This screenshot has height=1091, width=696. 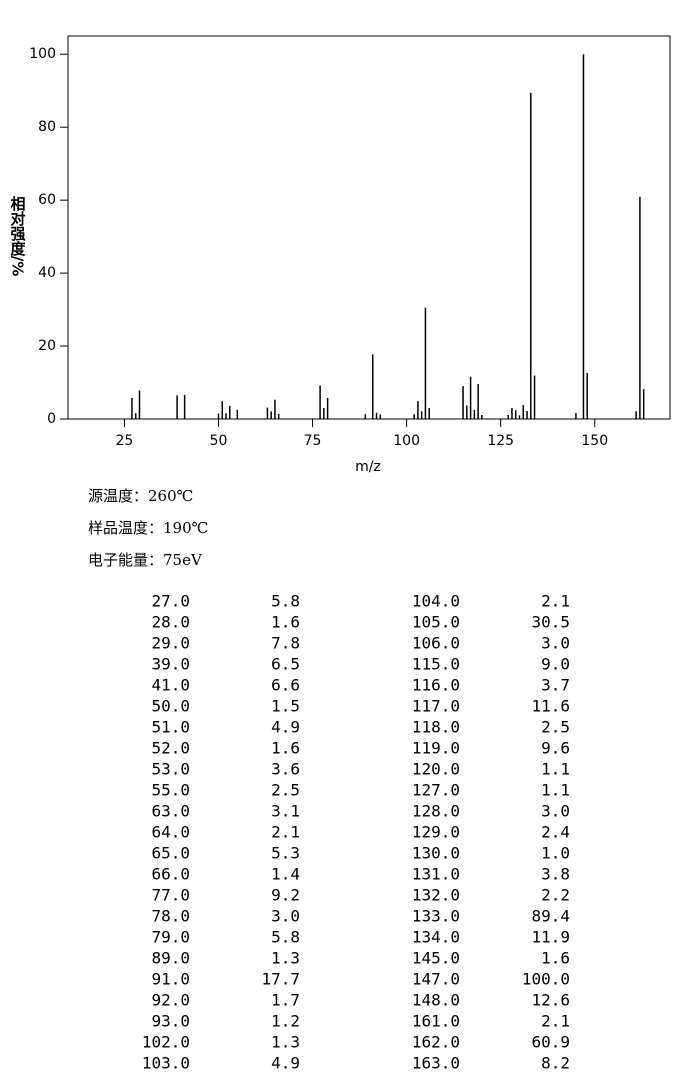 What do you see at coordinates (436, 874) in the screenshot?
I see `table-cell: 131.0` at bounding box center [436, 874].